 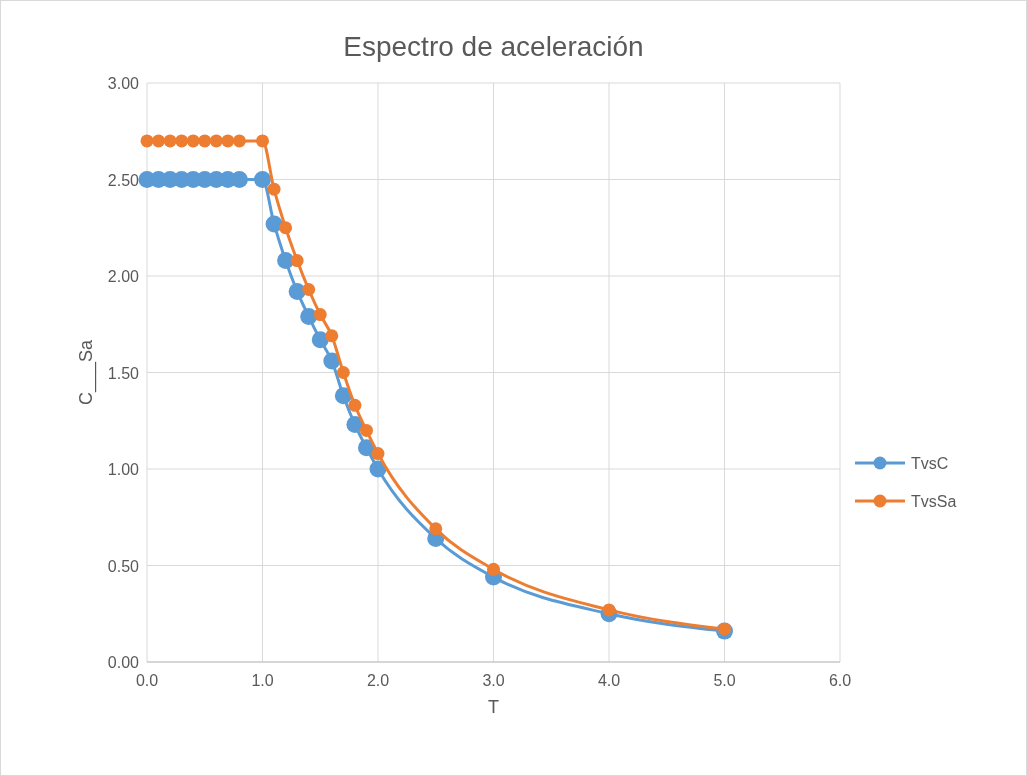 What do you see at coordinates (86, 372) in the screenshot?
I see `y-axis-title: C___Sa` at bounding box center [86, 372].